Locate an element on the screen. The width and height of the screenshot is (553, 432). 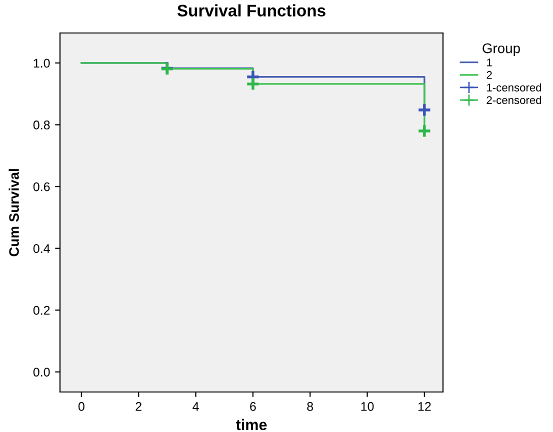
y-tick-label: 0.8 is located at coordinates (41, 125).